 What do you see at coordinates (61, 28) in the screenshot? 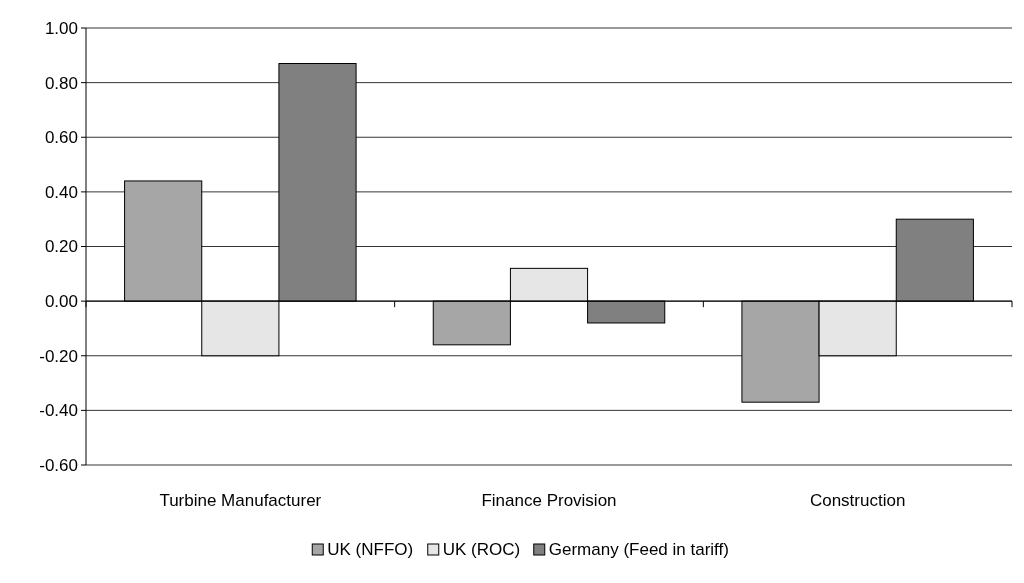
I see `y-tick-label: 1.00` at bounding box center [61, 28].